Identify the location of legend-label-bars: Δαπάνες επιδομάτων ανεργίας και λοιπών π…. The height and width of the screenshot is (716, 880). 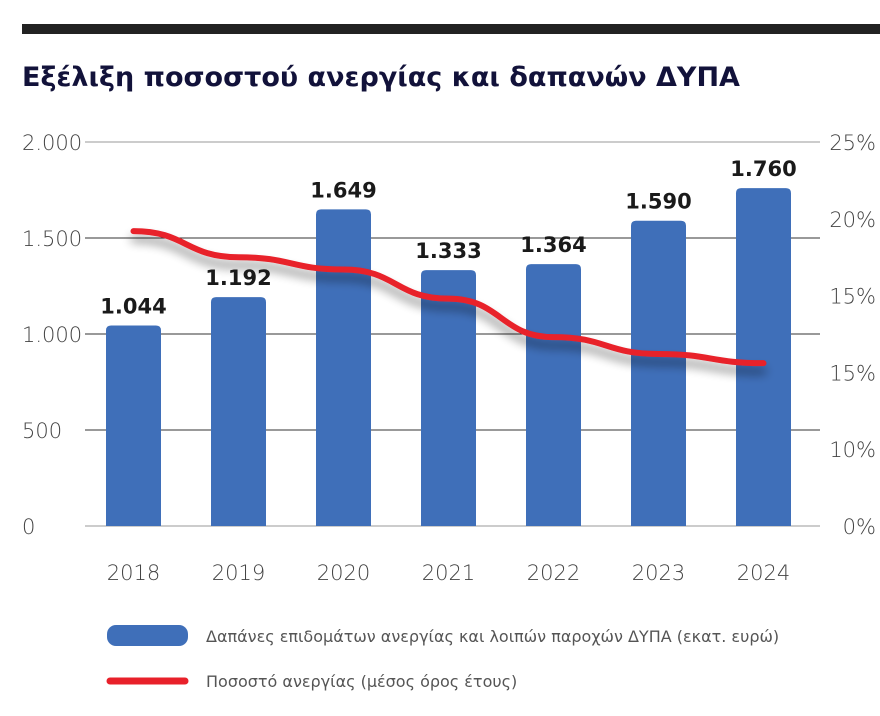
(492, 636).